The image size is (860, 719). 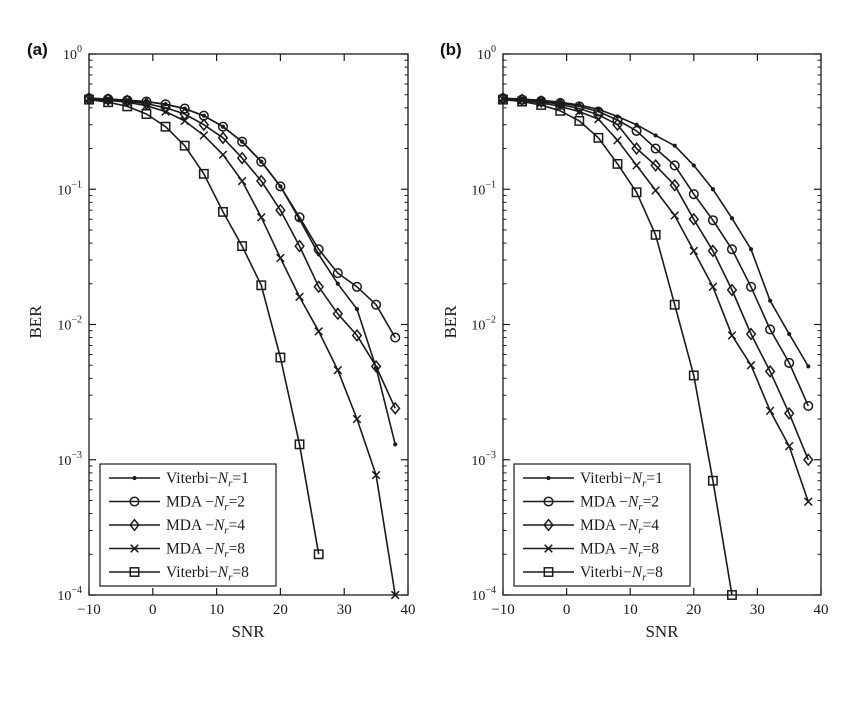 What do you see at coordinates (567, 610) in the screenshot?
I see `x-tick-label: 0` at bounding box center [567, 610].